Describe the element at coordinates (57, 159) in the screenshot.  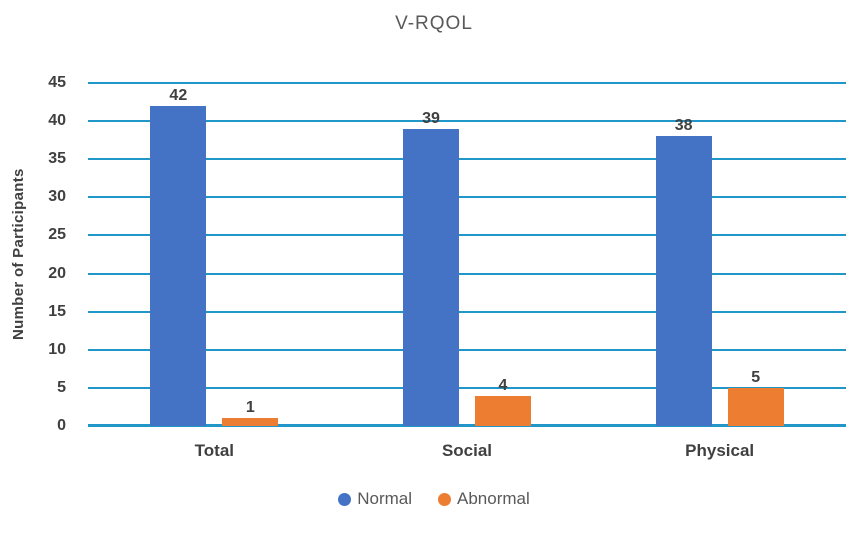
I see `y-tick-label: 35` at that location.